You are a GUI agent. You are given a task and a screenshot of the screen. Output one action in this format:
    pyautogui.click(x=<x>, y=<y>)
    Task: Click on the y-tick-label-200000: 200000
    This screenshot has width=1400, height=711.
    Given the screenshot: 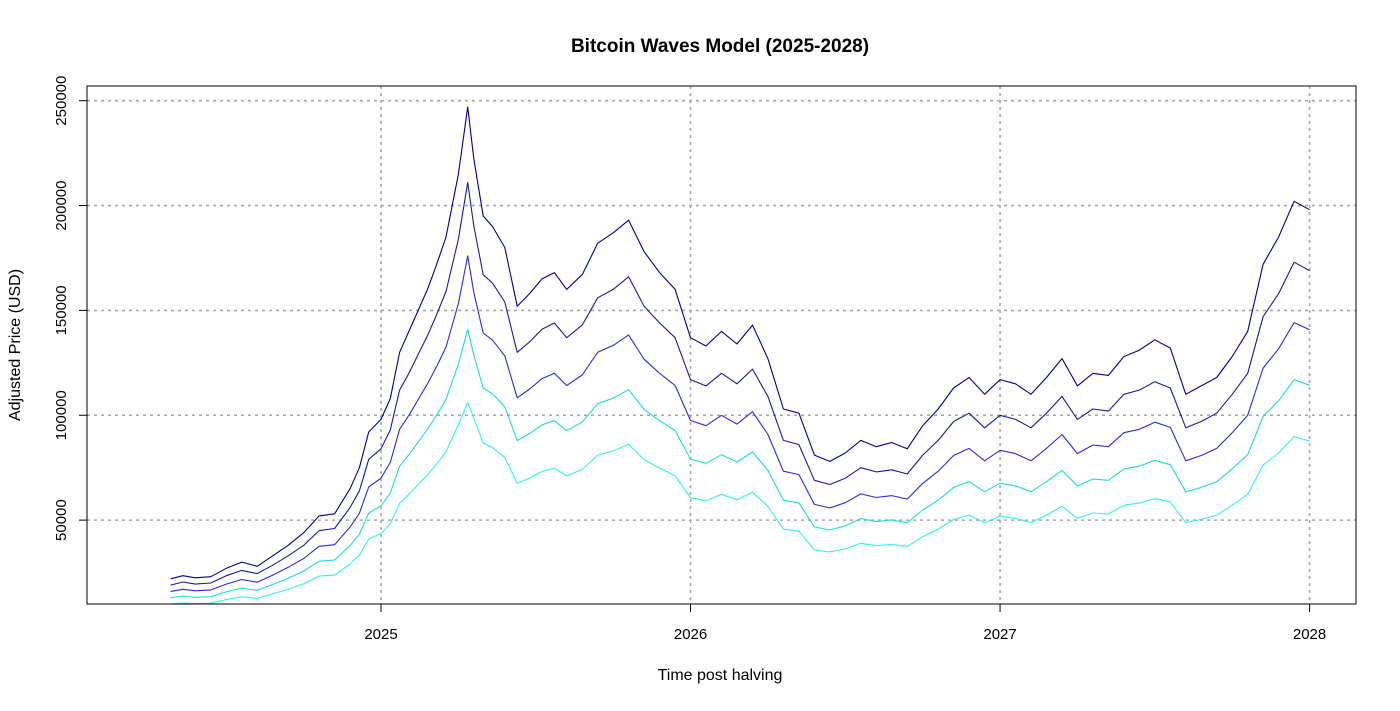 What is the action you would take?
    pyautogui.click(x=61, y=206)
    